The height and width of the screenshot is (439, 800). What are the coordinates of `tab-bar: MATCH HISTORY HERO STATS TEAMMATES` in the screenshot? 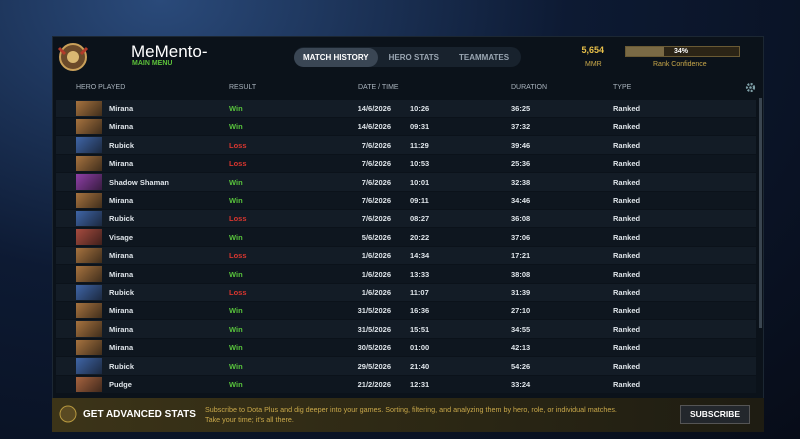 It's located at (407, 57).